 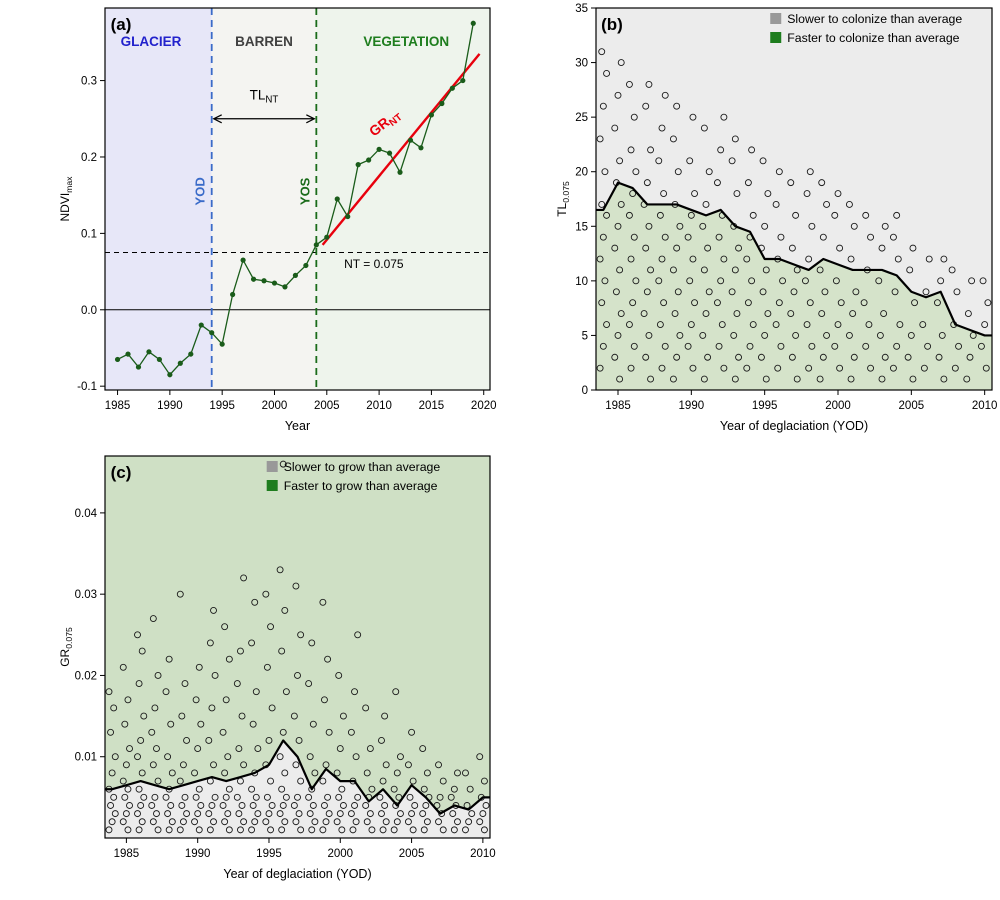 I want to click on panel-label-b: (b), so click(x=612, y=24).